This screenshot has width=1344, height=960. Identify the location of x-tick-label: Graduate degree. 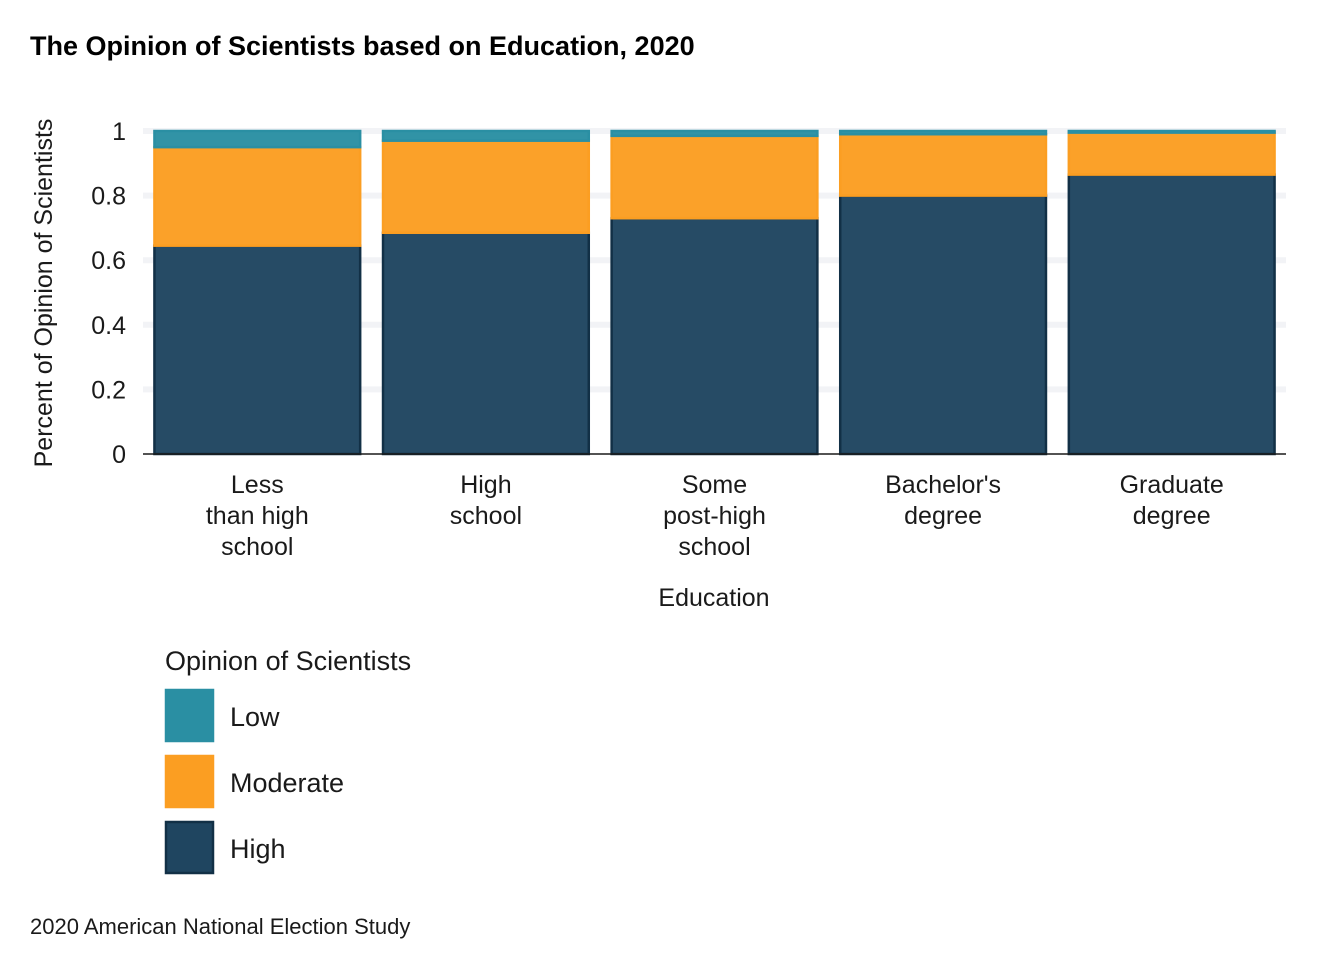
(1172, 500).